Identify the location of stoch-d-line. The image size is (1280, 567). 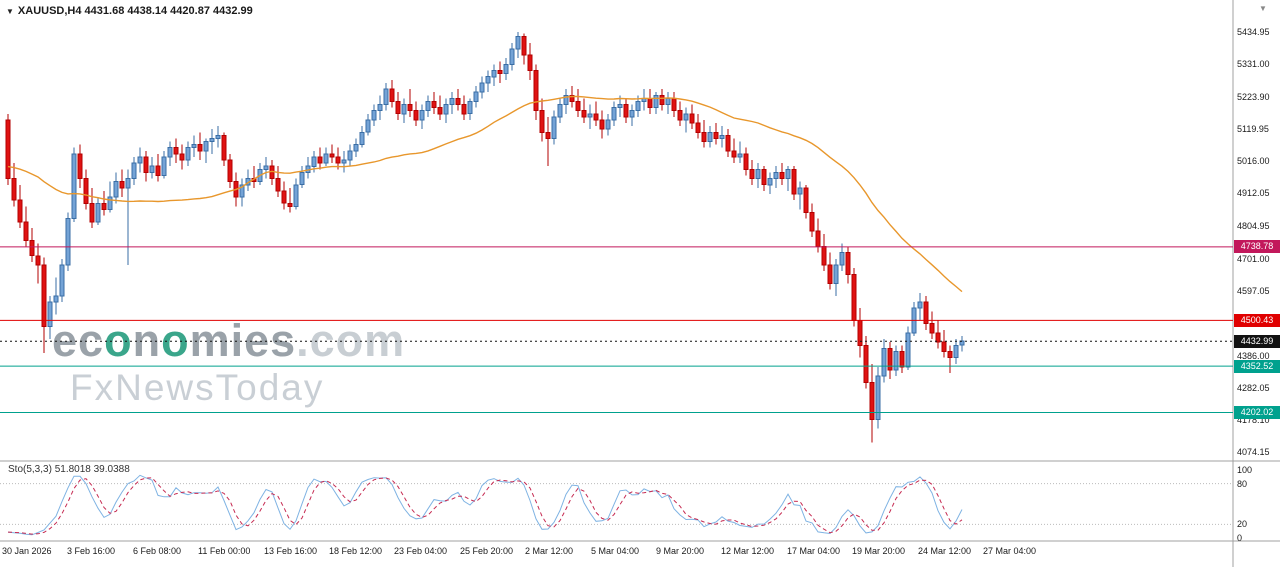
(485, 506).